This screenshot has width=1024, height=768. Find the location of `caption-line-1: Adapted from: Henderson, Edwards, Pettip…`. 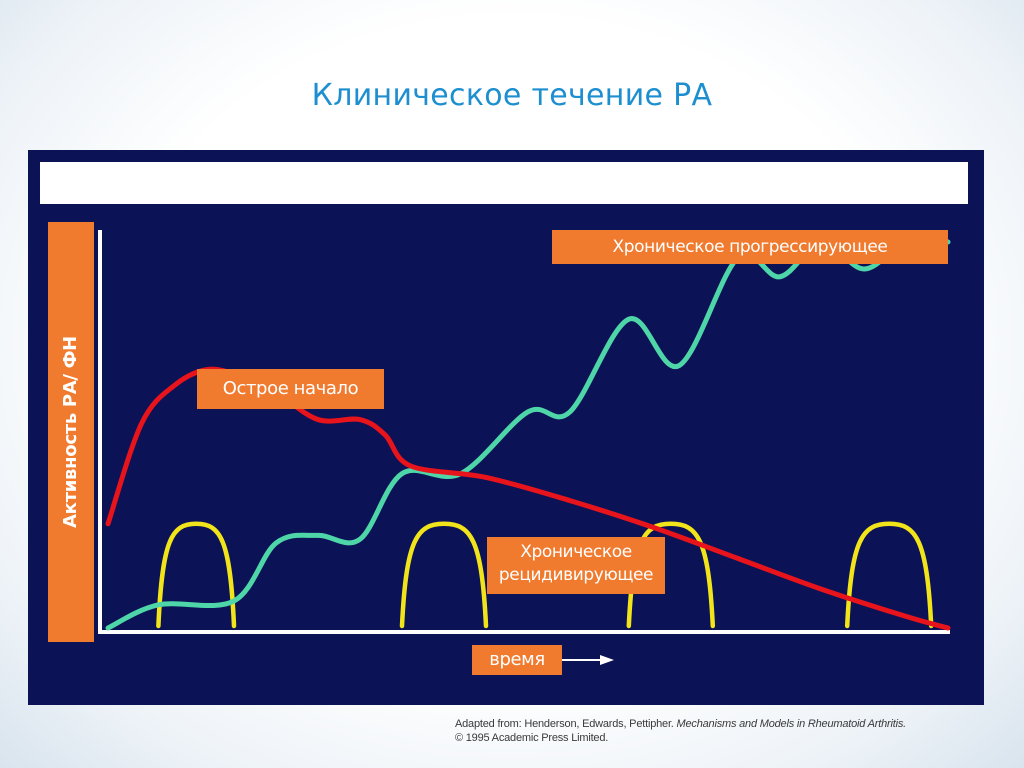

caption-line-1: Adapted from: Henderson, Edwards, Pettip… is located at coordinates (737, 724).